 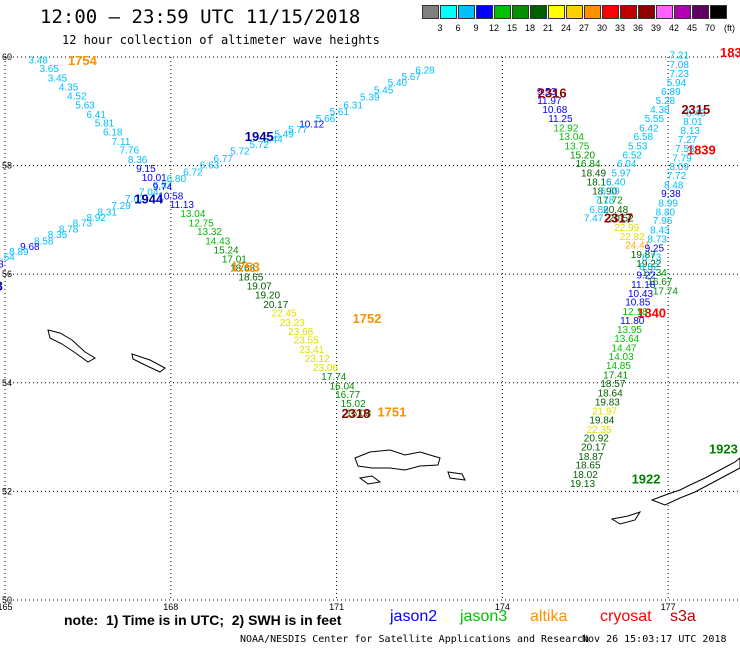 What do you see at coordinates (618, 366) in the screenshot?
I see `swh-value: 14.85` at bounding box center [618, 366].